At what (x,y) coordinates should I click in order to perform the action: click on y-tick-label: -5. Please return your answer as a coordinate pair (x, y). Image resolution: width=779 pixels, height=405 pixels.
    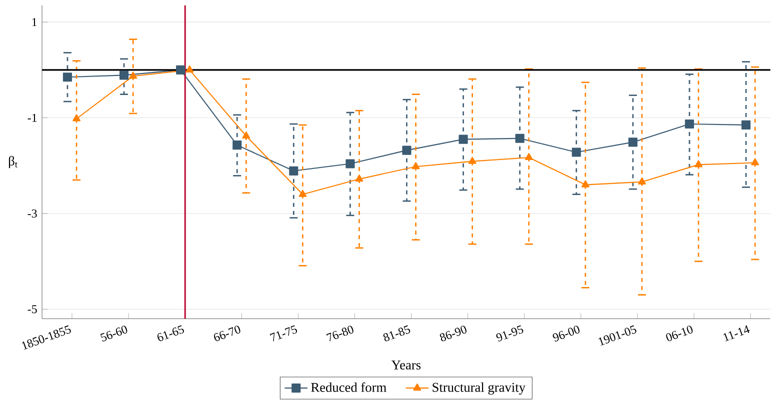
    Looking at the image, I should click on (32, 308).